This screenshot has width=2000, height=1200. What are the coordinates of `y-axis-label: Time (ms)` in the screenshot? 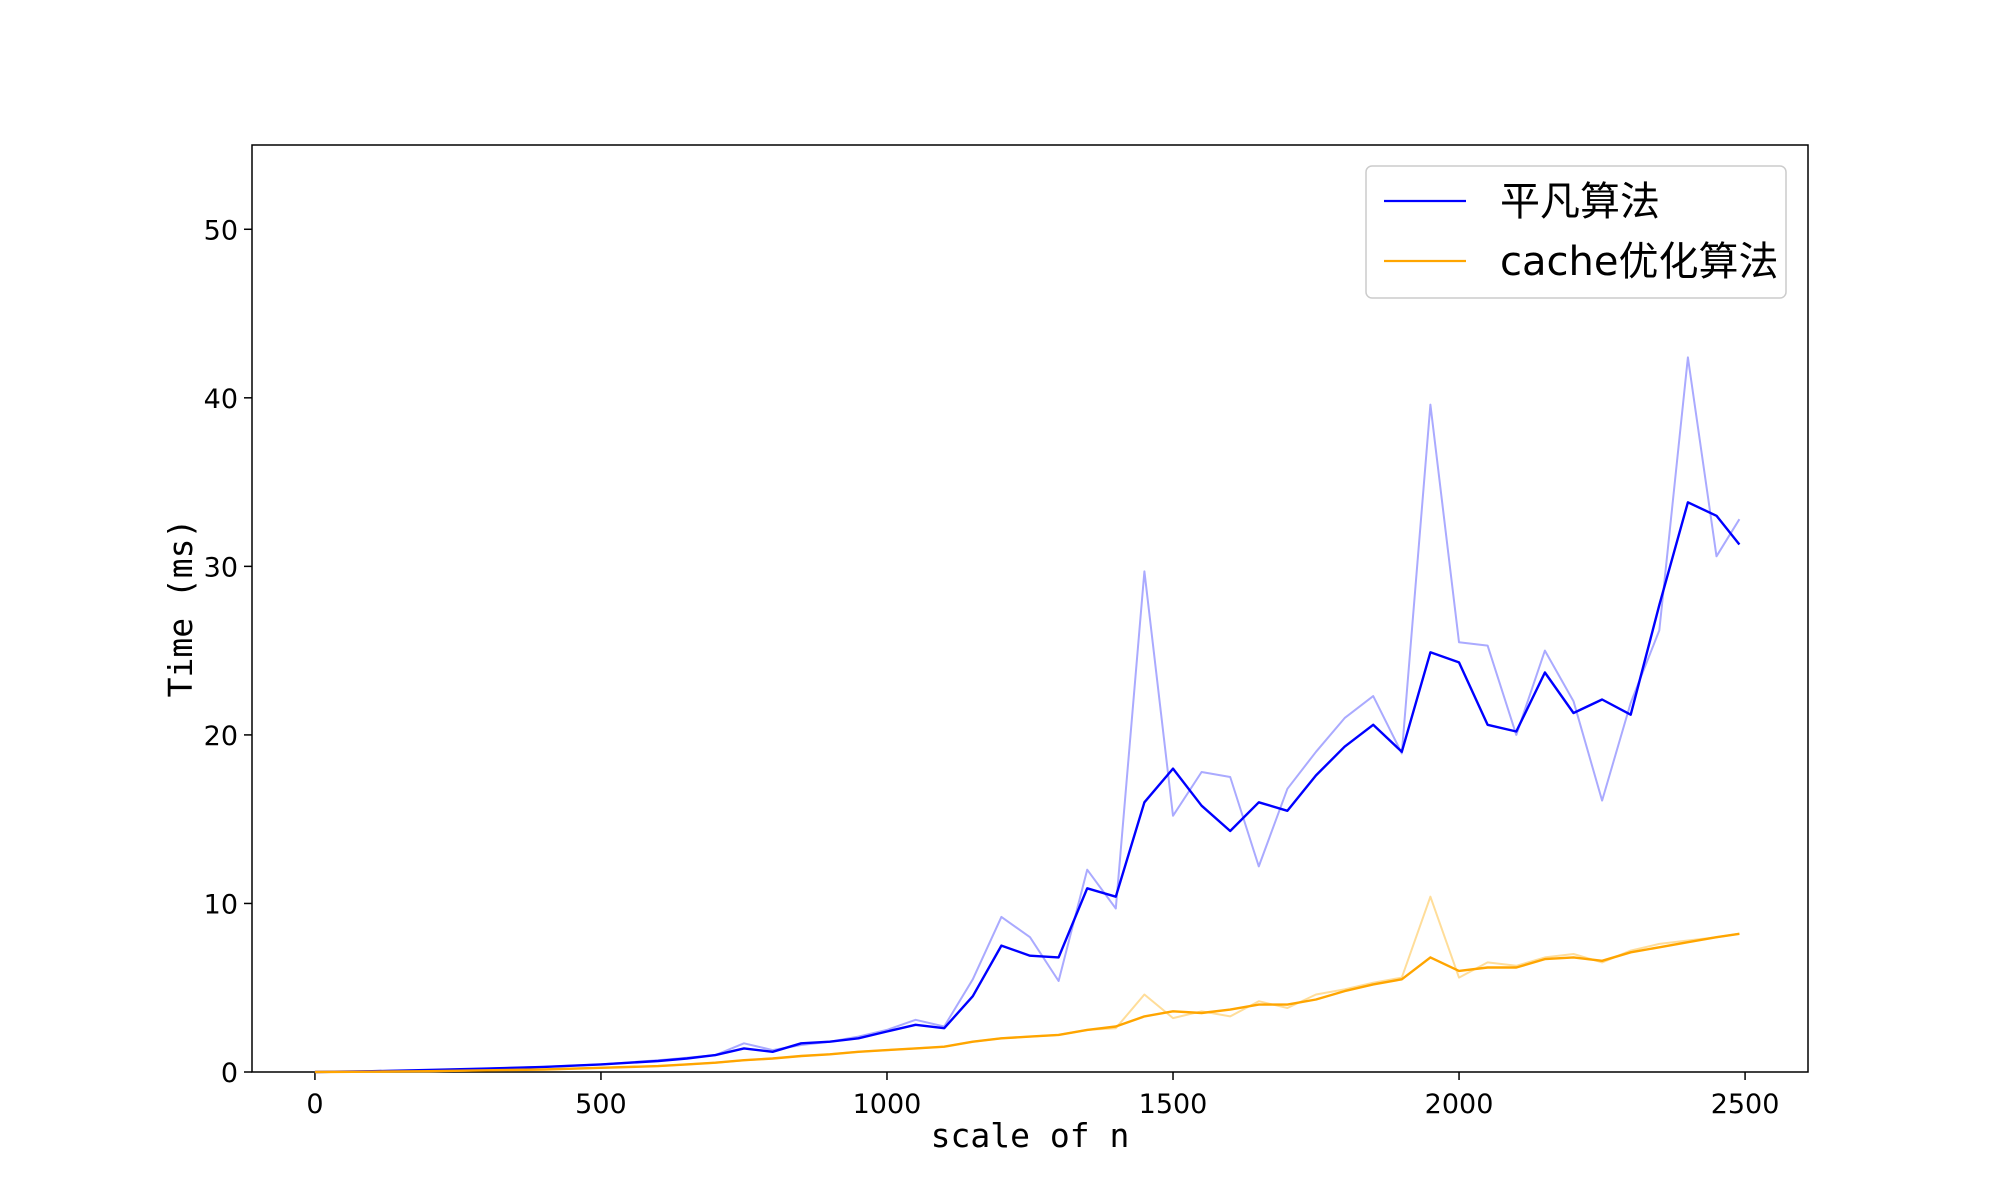 It's located at (180, 608).